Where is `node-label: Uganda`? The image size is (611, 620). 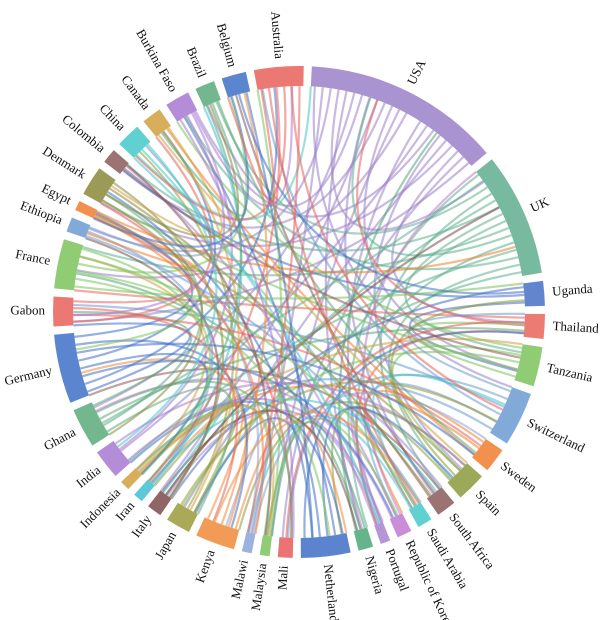 node-label: Uganda is located at coordinates (573, 290).